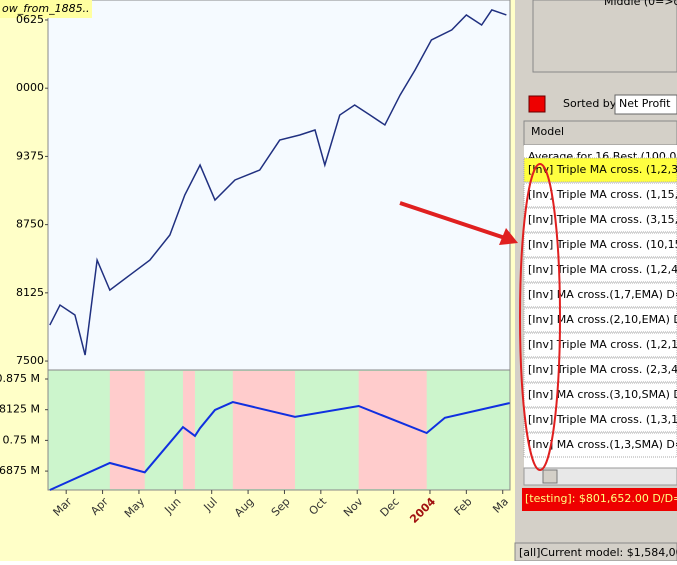  What do you see at coordinates (600, 133) in the screenshot?
I see `column-header` at bounding box center [600, 133].